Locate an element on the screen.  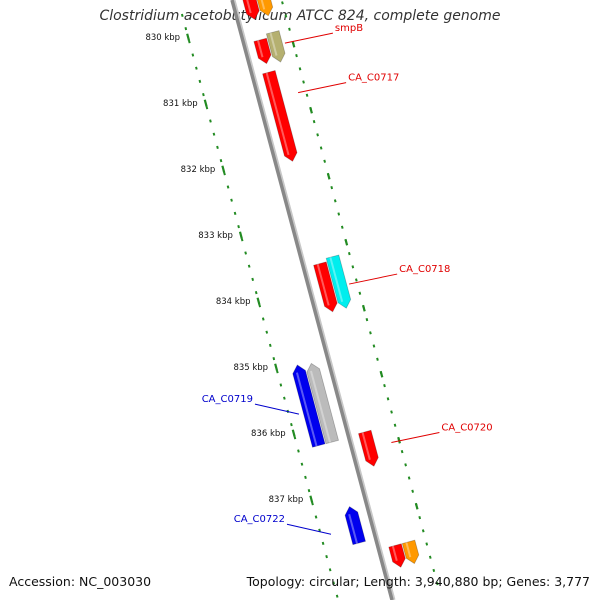
gene-label: smpB is located at coordinates (349, 28).